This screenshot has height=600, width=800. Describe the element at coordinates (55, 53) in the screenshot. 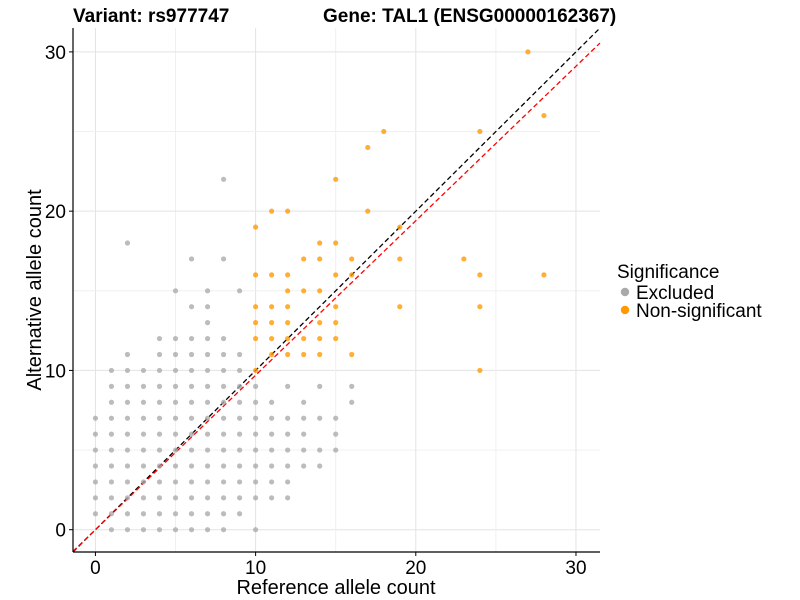

I see `y-tick-label: 30` at that location.